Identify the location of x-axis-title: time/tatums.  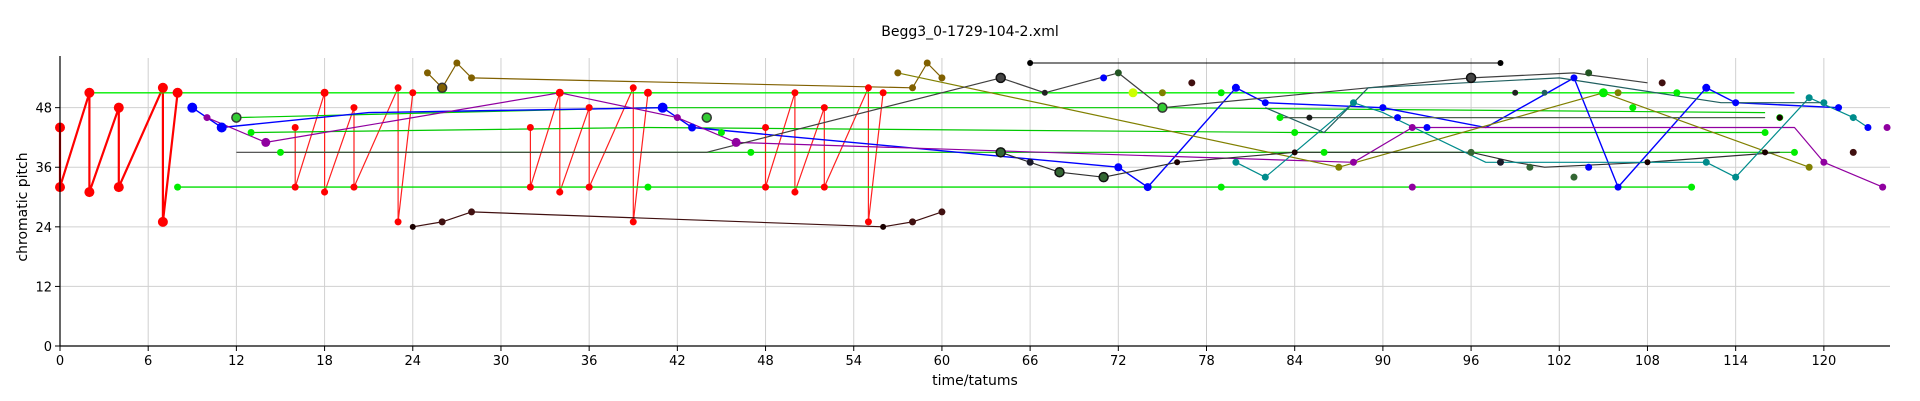
(975, 381).